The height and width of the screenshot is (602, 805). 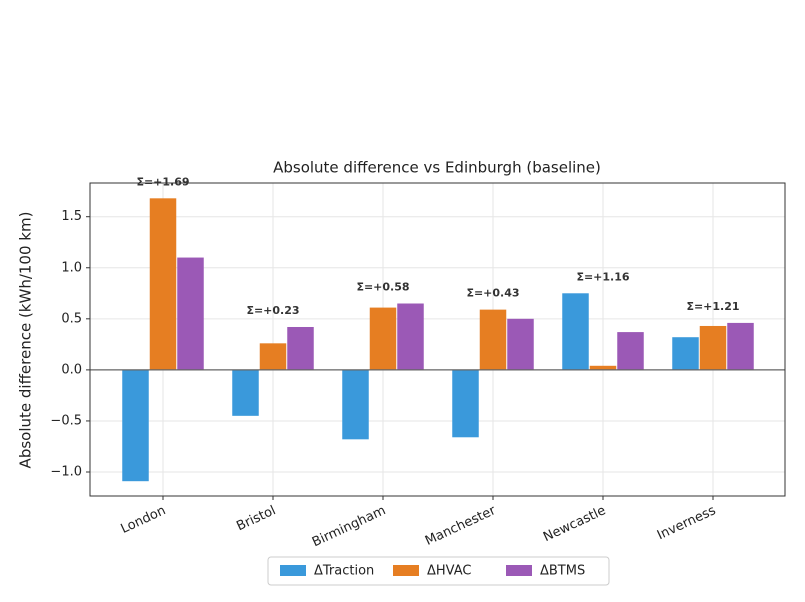 What do you see at coordinates (66, 472) in the screenshot?
I see `y-tick-label: −1.0` at bounding box center [66, 472].